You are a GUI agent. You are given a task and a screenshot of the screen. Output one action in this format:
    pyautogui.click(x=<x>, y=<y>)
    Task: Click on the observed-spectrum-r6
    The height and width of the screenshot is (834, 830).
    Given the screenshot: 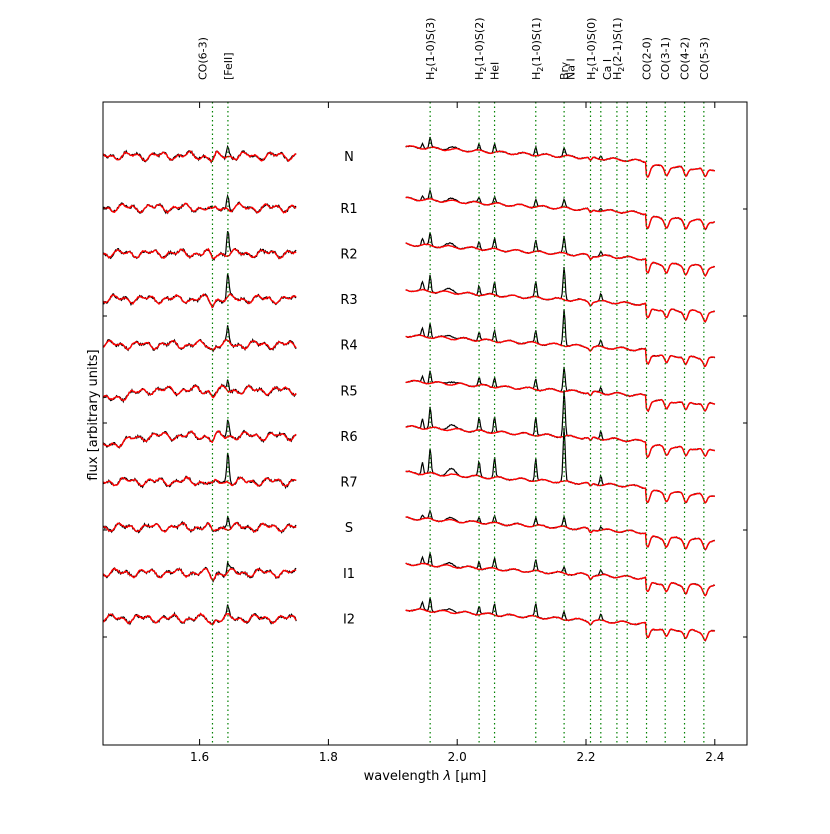 What is the action you would take?
    pyautogui.click(x=408, y=424)
    